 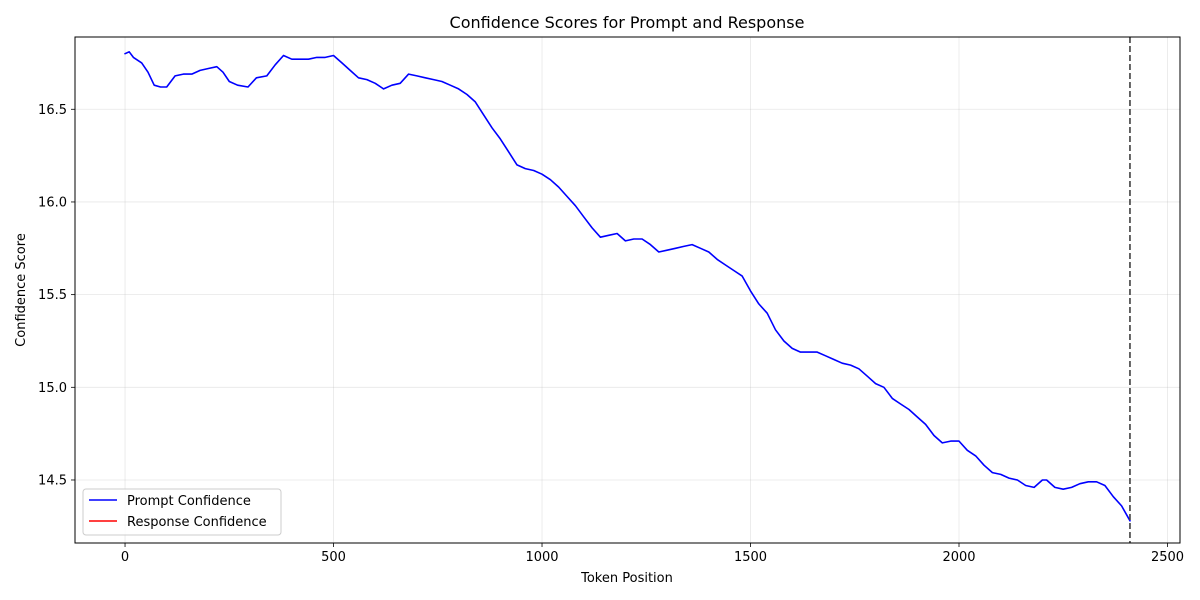 I want to click on x-axis-ticks: 0 500 1000 1500 2000 2500, so click(x=652, y=554).